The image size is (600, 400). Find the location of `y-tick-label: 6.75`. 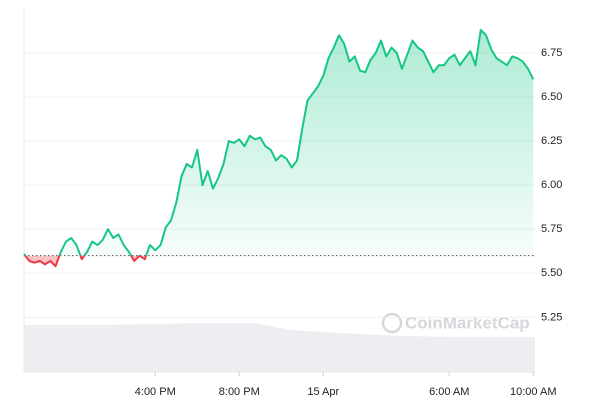

y-tick-label: 6.75 is located at coordinates (551, 53).